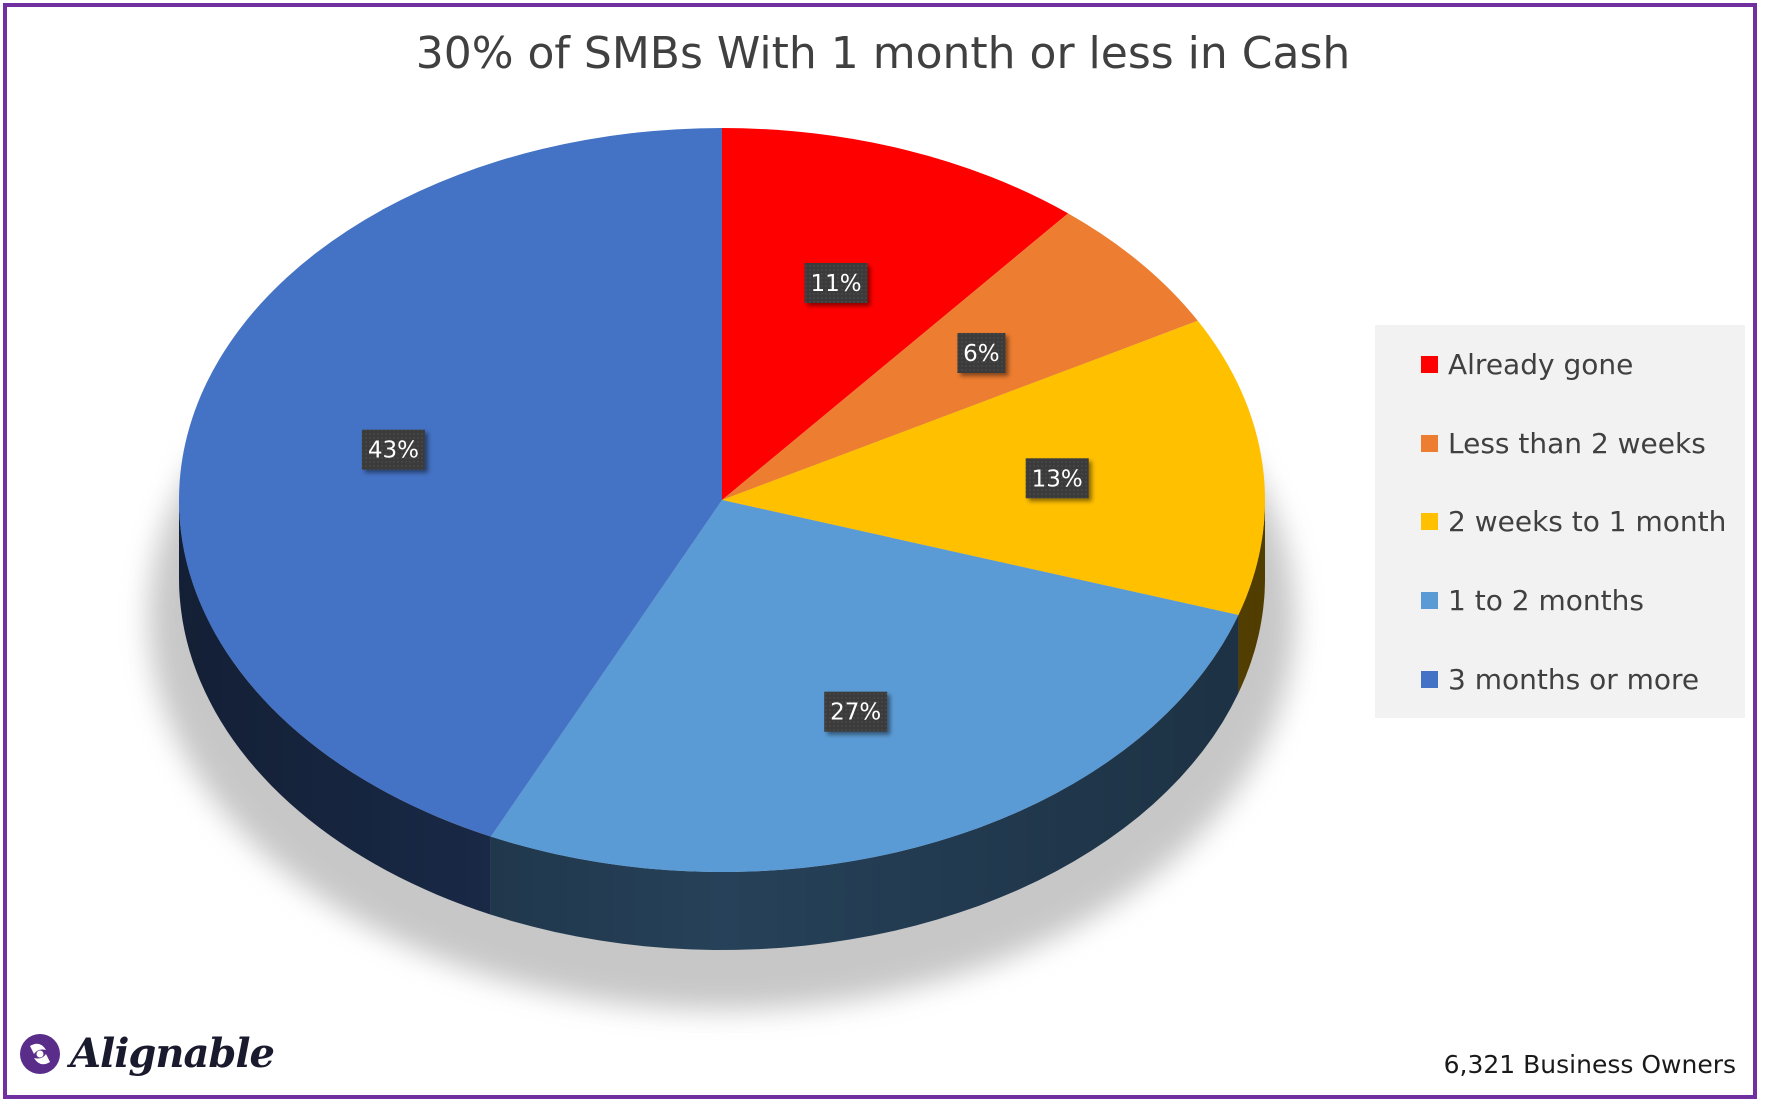  Describe the element at coordinates (40, 1053) in the screenshot. I see `alignable-logo-icon` at that location.